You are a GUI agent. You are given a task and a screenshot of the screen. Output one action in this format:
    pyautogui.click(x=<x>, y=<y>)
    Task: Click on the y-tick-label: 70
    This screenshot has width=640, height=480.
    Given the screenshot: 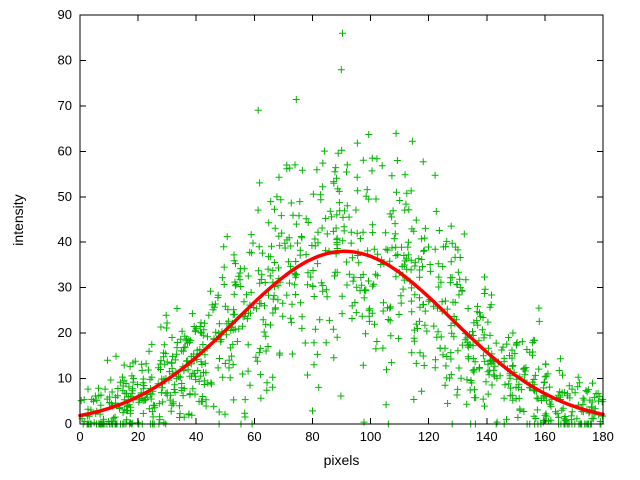 What is the action you would take?
    pyautogui.click(x=65, y=105)
    